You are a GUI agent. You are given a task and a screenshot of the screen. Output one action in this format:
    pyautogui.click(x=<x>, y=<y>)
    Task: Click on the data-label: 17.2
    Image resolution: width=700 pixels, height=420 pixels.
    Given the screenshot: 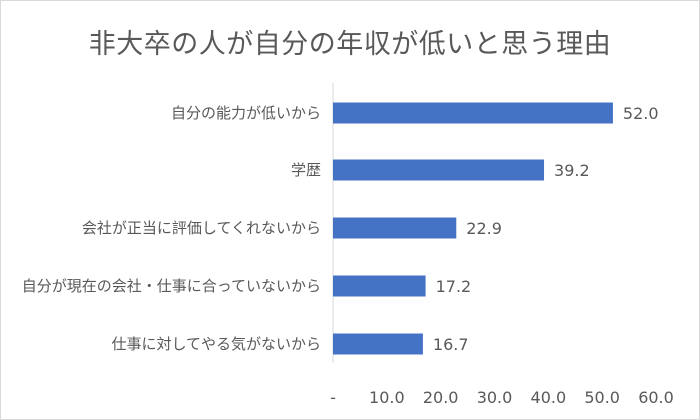 What is the action you would take?
    pyautogui.click(x=454, y=286)
    